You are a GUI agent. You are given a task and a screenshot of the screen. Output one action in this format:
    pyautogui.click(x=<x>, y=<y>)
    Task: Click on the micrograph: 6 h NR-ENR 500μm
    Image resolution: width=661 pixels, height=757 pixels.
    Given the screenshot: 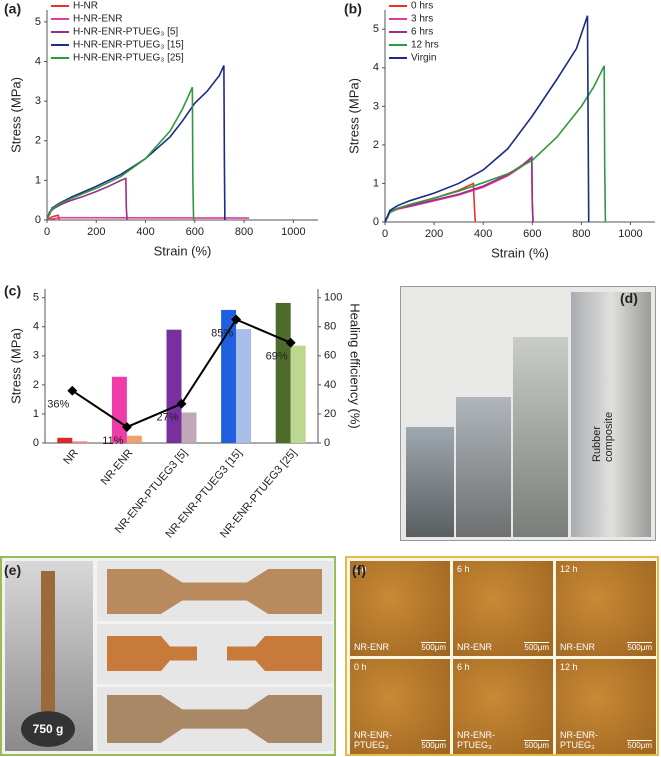 What is the action you would take?
    pyautogui.click(x=503, y=608)
    